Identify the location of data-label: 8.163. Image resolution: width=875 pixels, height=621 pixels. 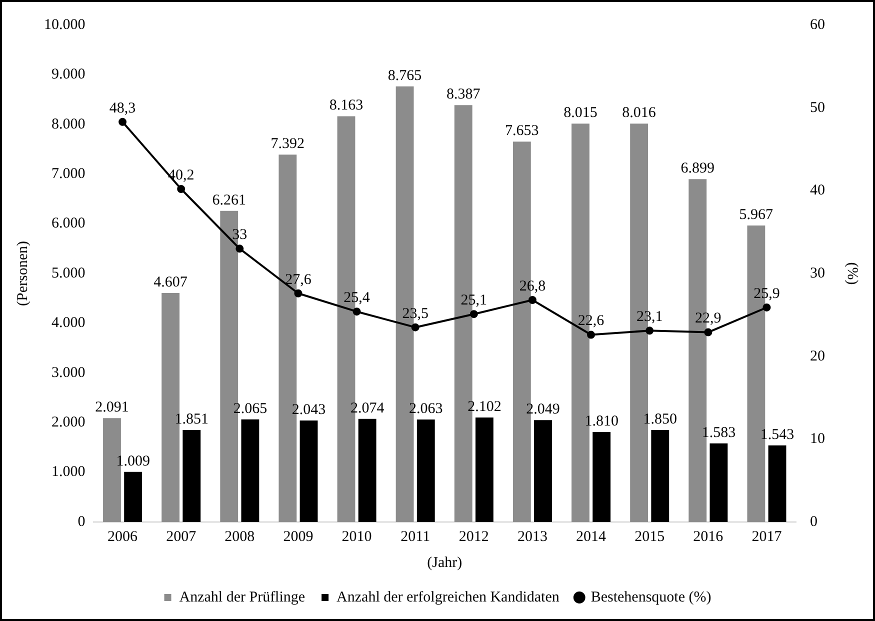
(346, 106).